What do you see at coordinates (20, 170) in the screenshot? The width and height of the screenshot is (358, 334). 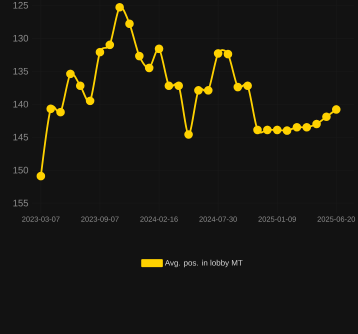 I see `y-tick-label: 150` at bounding box center [20, 170].